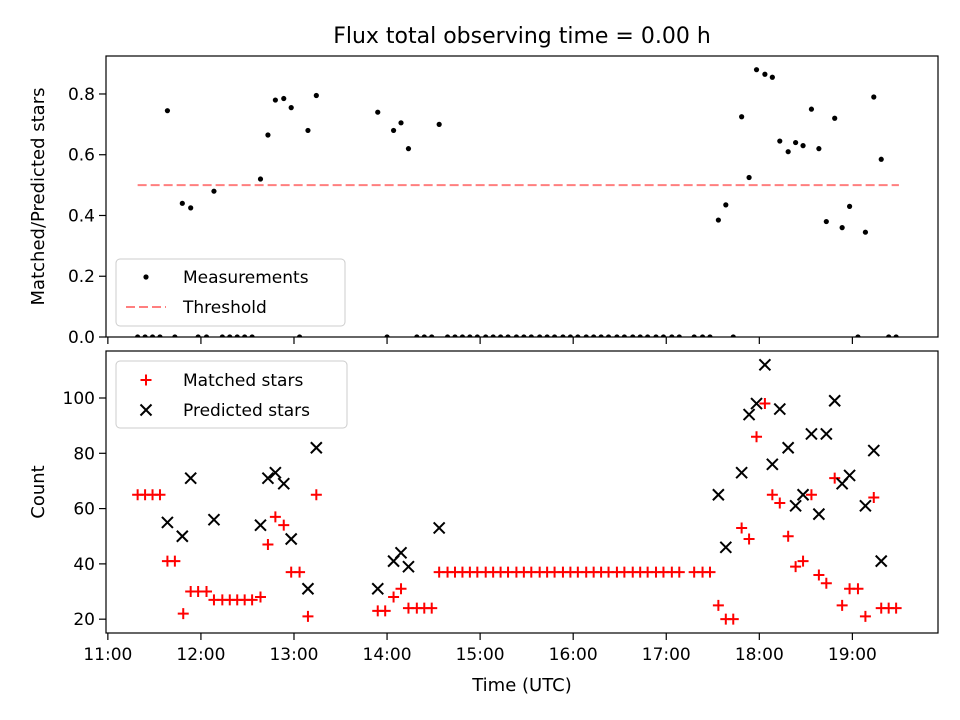 Image resolution: width=960 pixels, height=720 pixels. What do you see at coordinates (246, 411) in the screenshot?
I see `legend-label-predicted: Predicted stars` at bounding box center [246, 411].